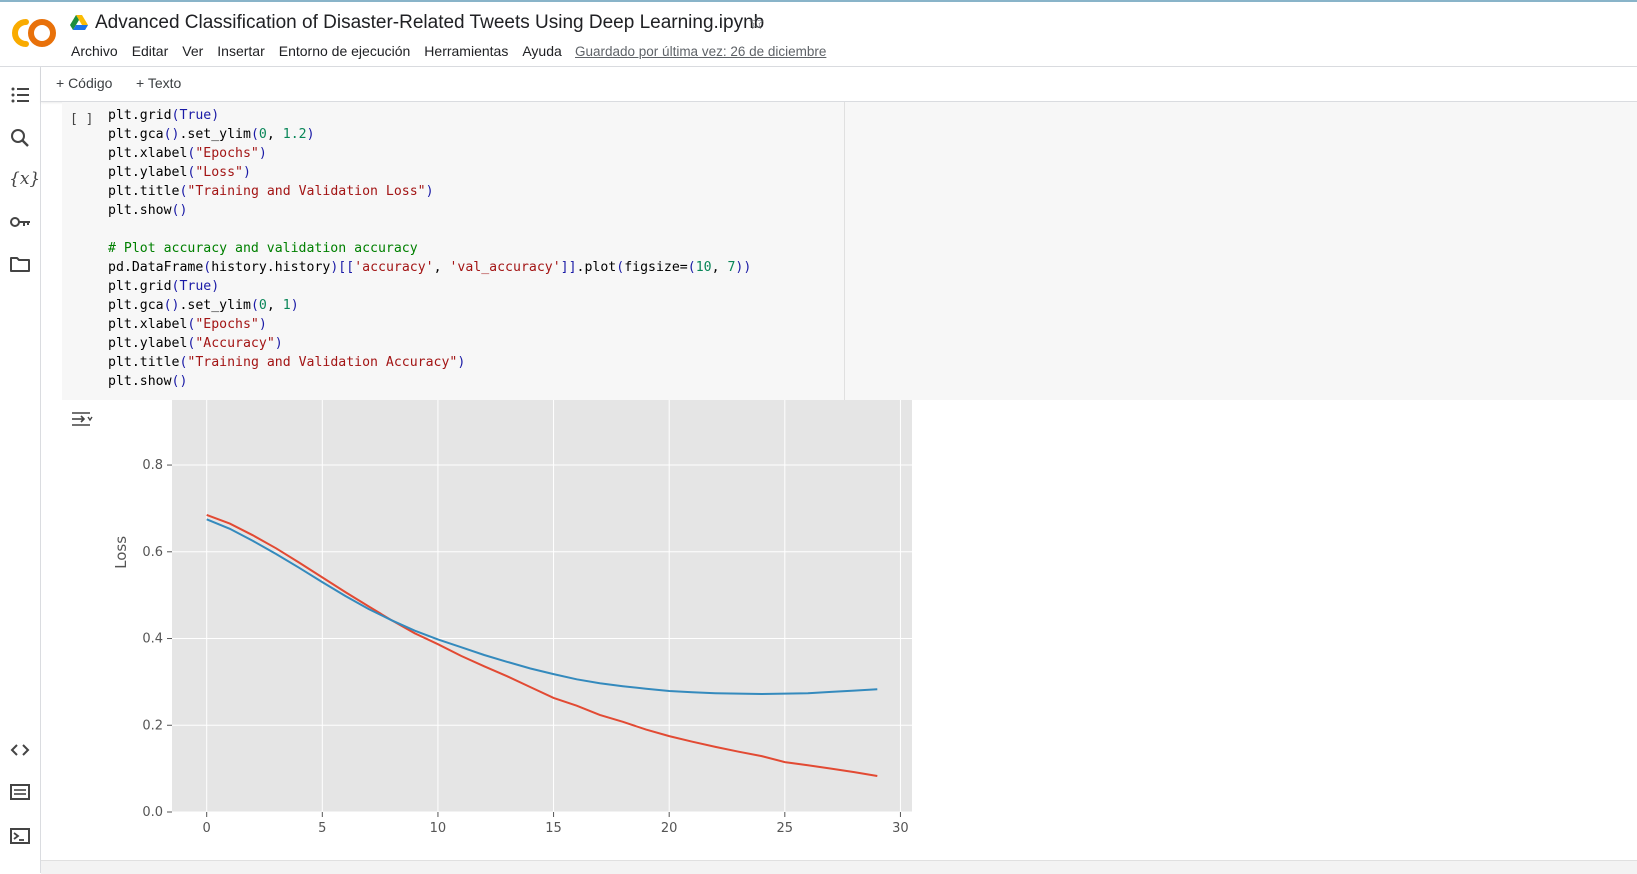  Describe the element at coordinates (20, 470) in the screenshot. I see `left-sidebar: {x}` at that location.